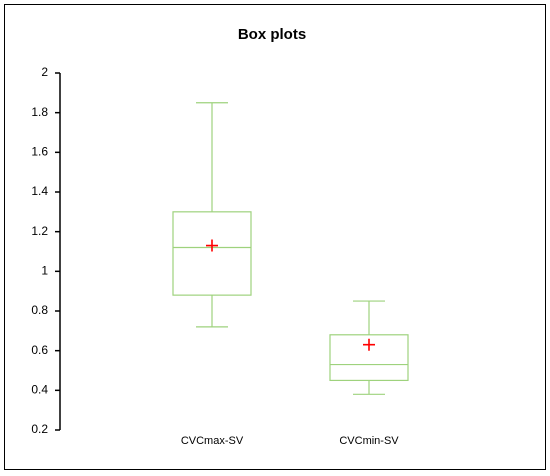 The width and height of the screenshot is (550, 476). What do you see at coordinates (369, 441) in the screenshot?
I see `x-tick-label: CVCmin-SV` at bounding box center [369, 441].